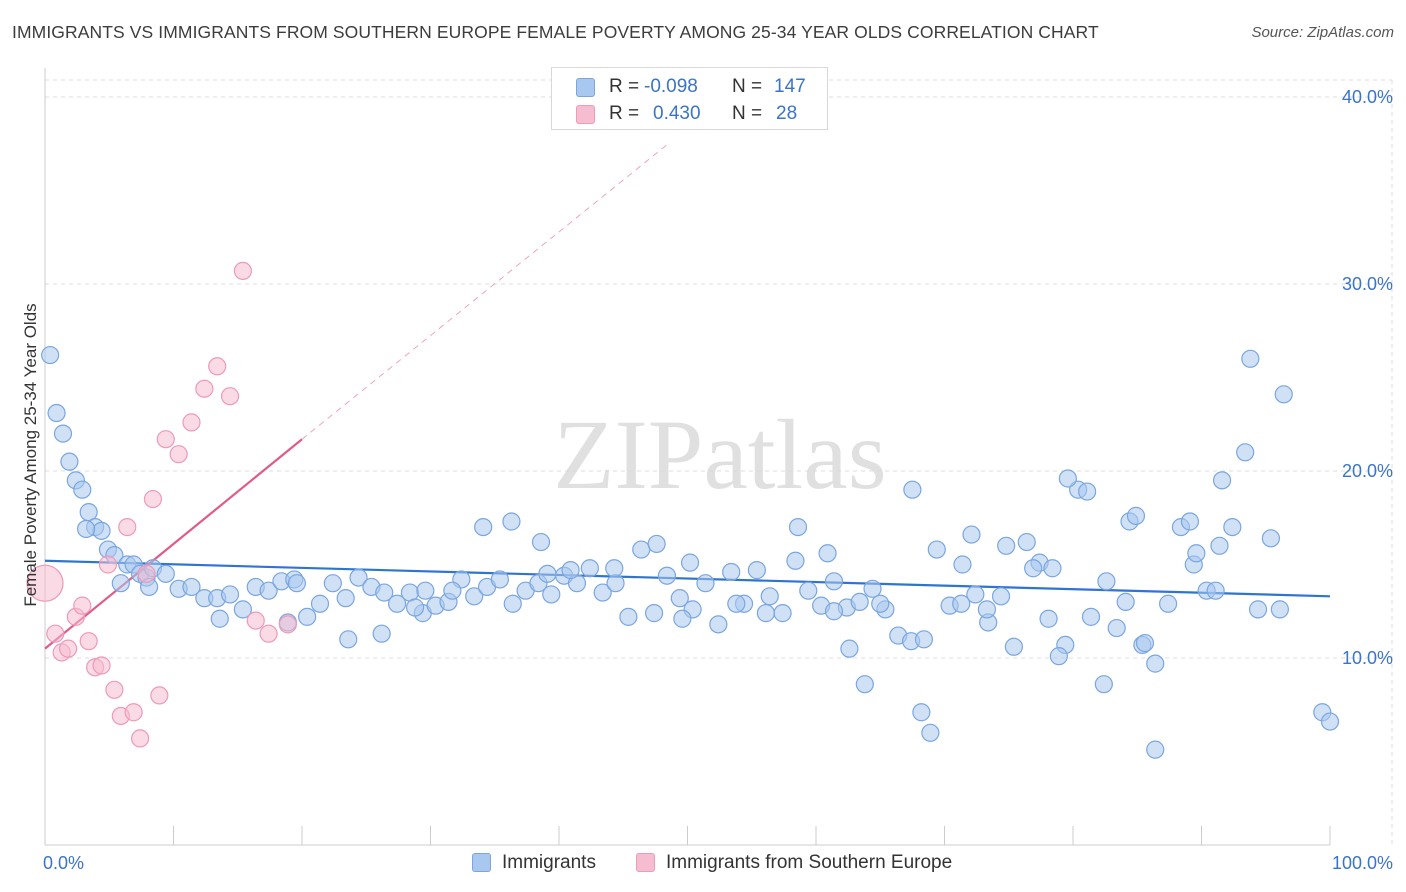 This screenshot has height=892, width=1406. I want to click on southern-europe-points, so click(161, 504).